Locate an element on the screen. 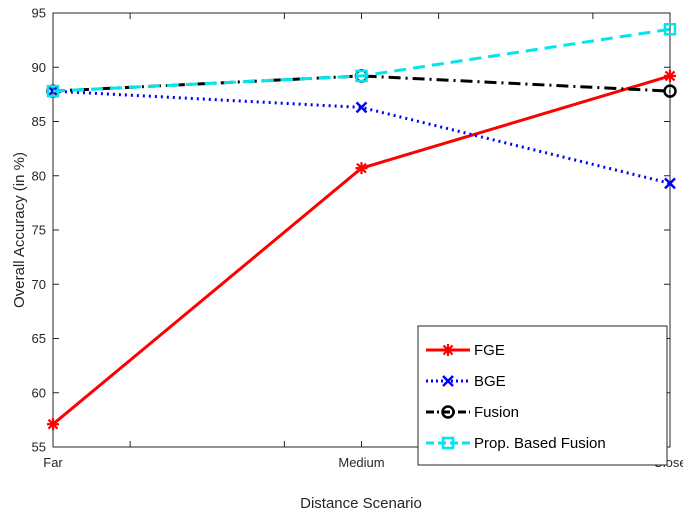 The image size is (683, 519). y-tick-label: 60 is located at coordinates (39, 392).